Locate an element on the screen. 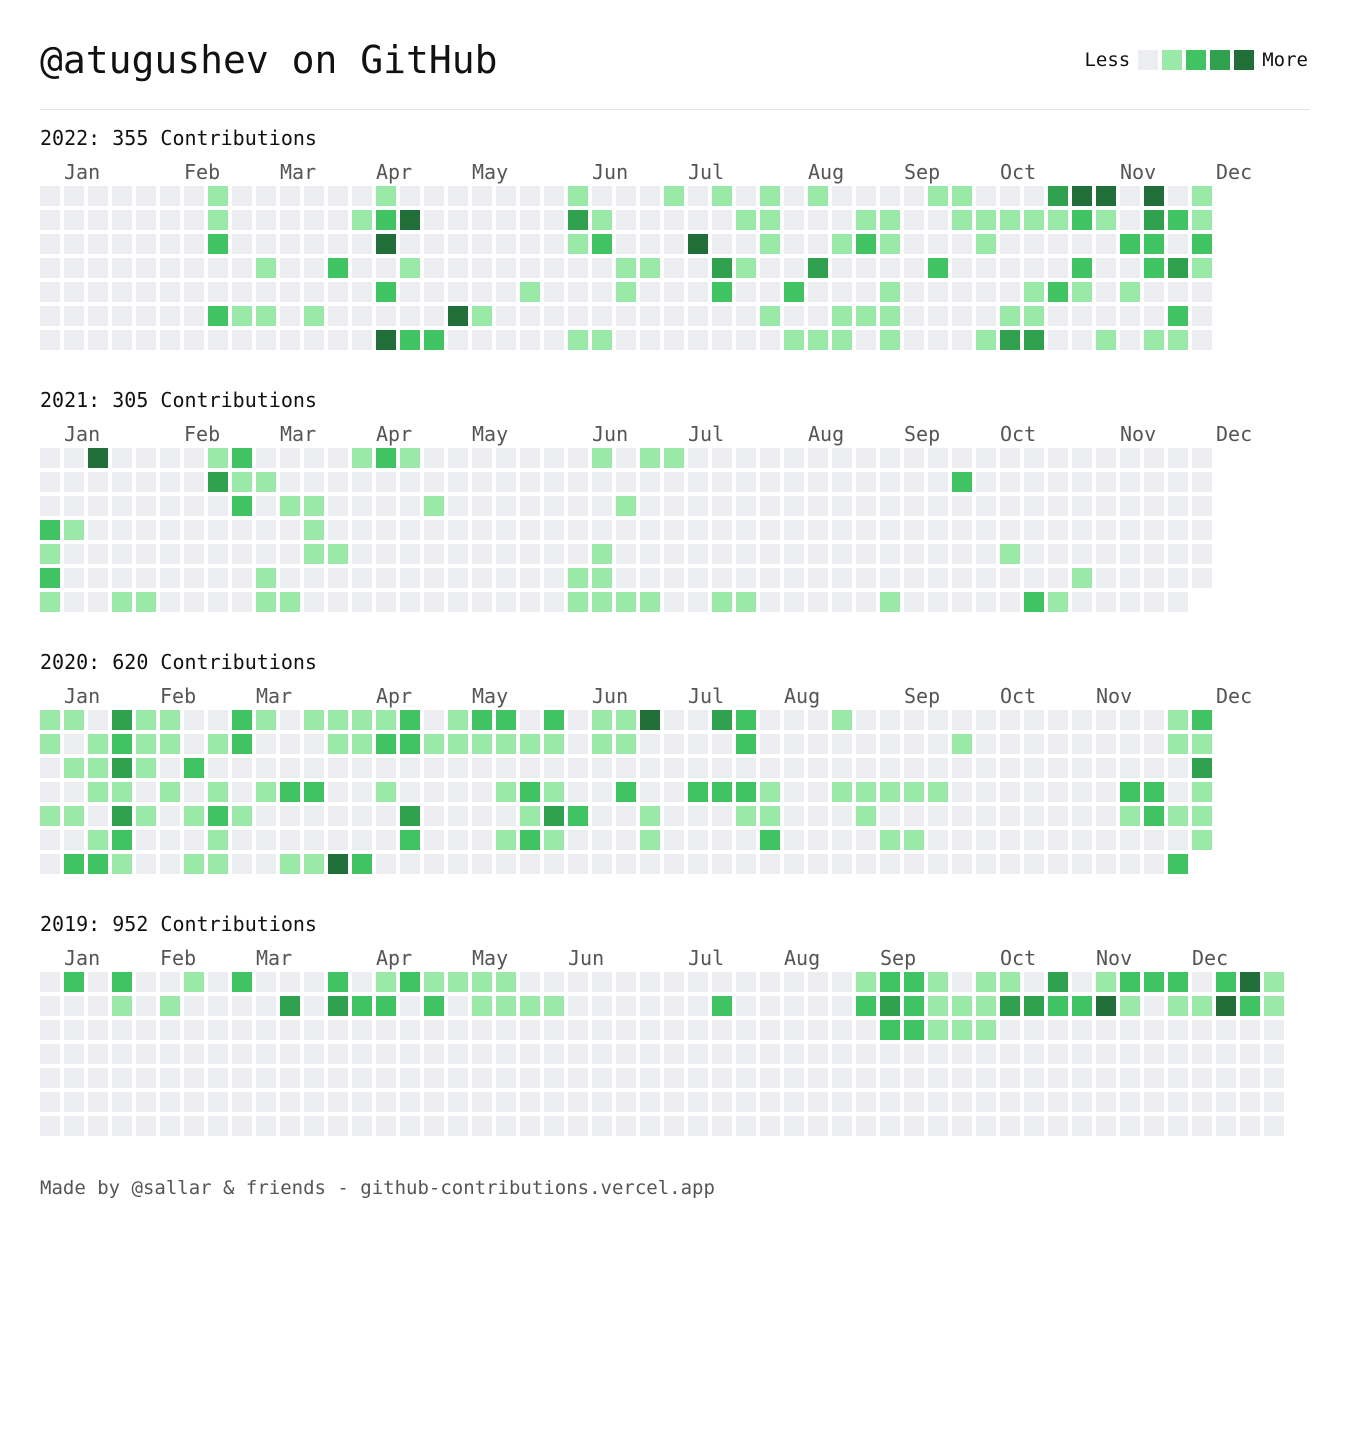 The height and width of the screenshot is (1436, 1351). month-labels: Jan Feb Mar Apr May Jun Jul Aug Sep Oct Nov Dec is located at coordinates (675, 172).